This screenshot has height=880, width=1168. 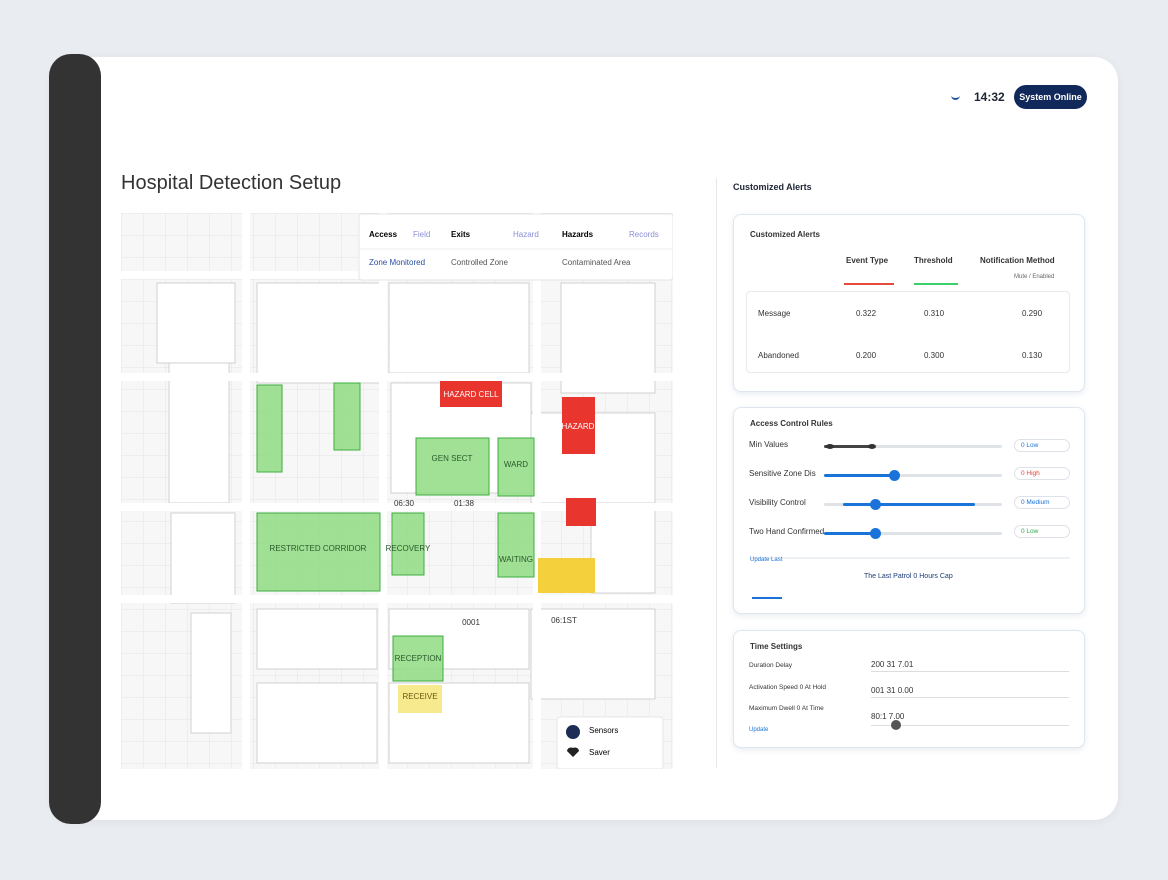 What do you see at coordinates (869, 284) in the screenshot?
I see `bar-red` at bounding box center [869, 284].